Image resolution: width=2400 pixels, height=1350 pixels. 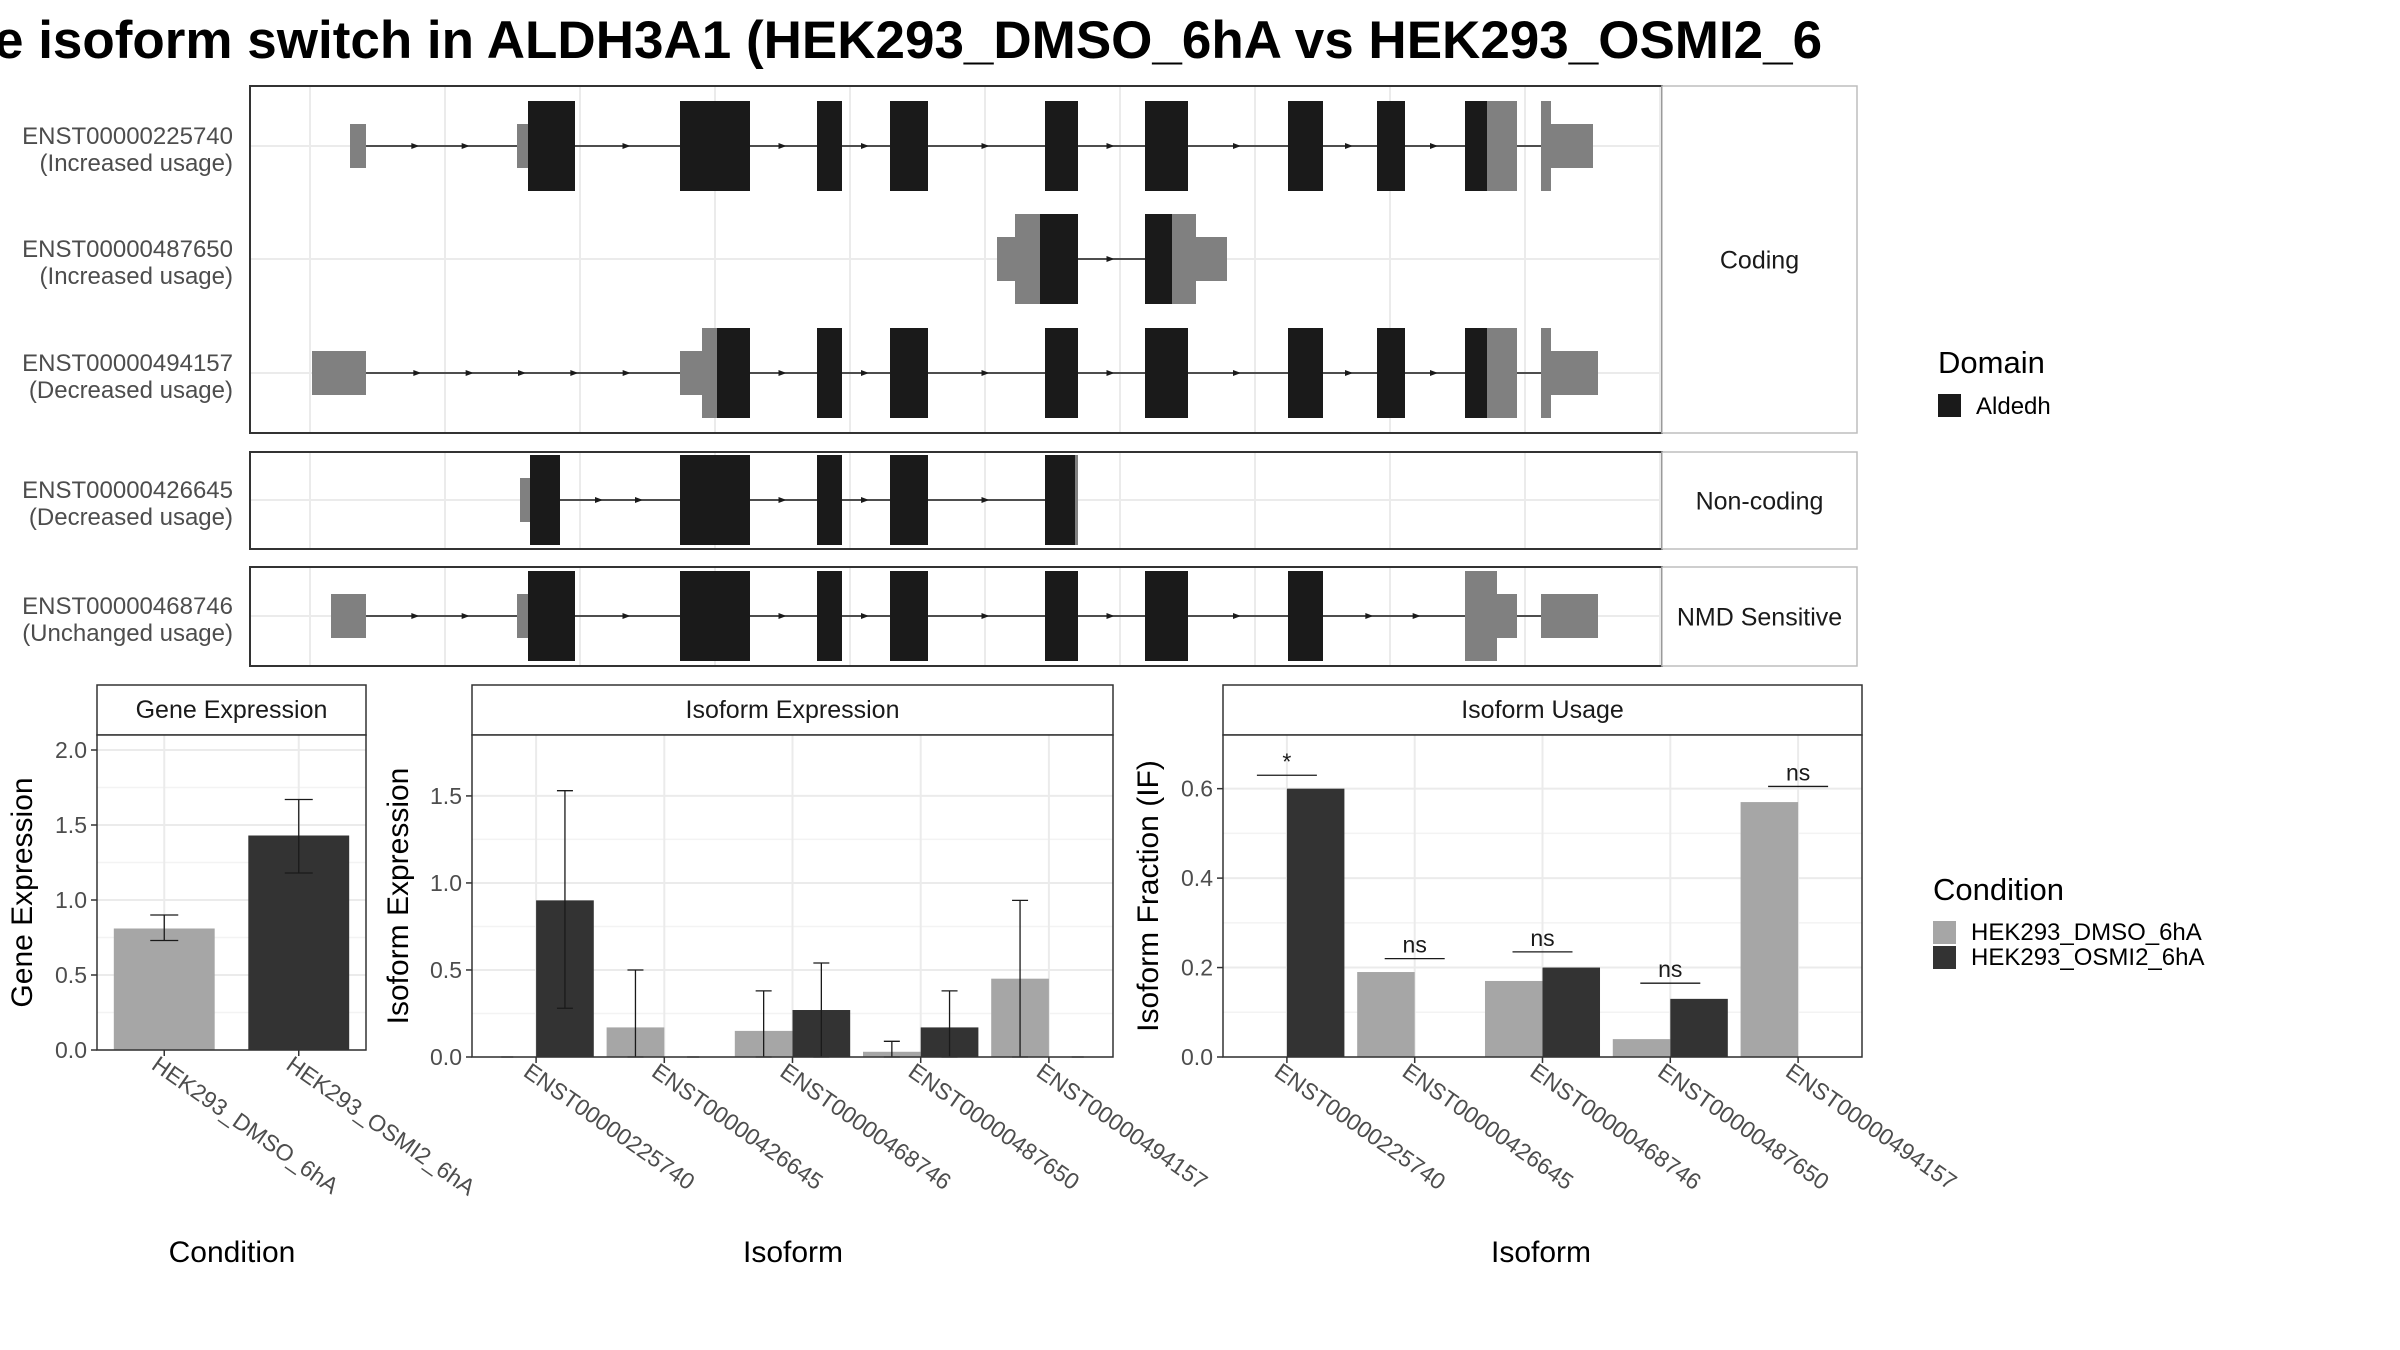 What do you see at coordinates (22, 892) in the screenshot?
I see `y-axis-title: Gene Expression` at bounding box center [22, 892].